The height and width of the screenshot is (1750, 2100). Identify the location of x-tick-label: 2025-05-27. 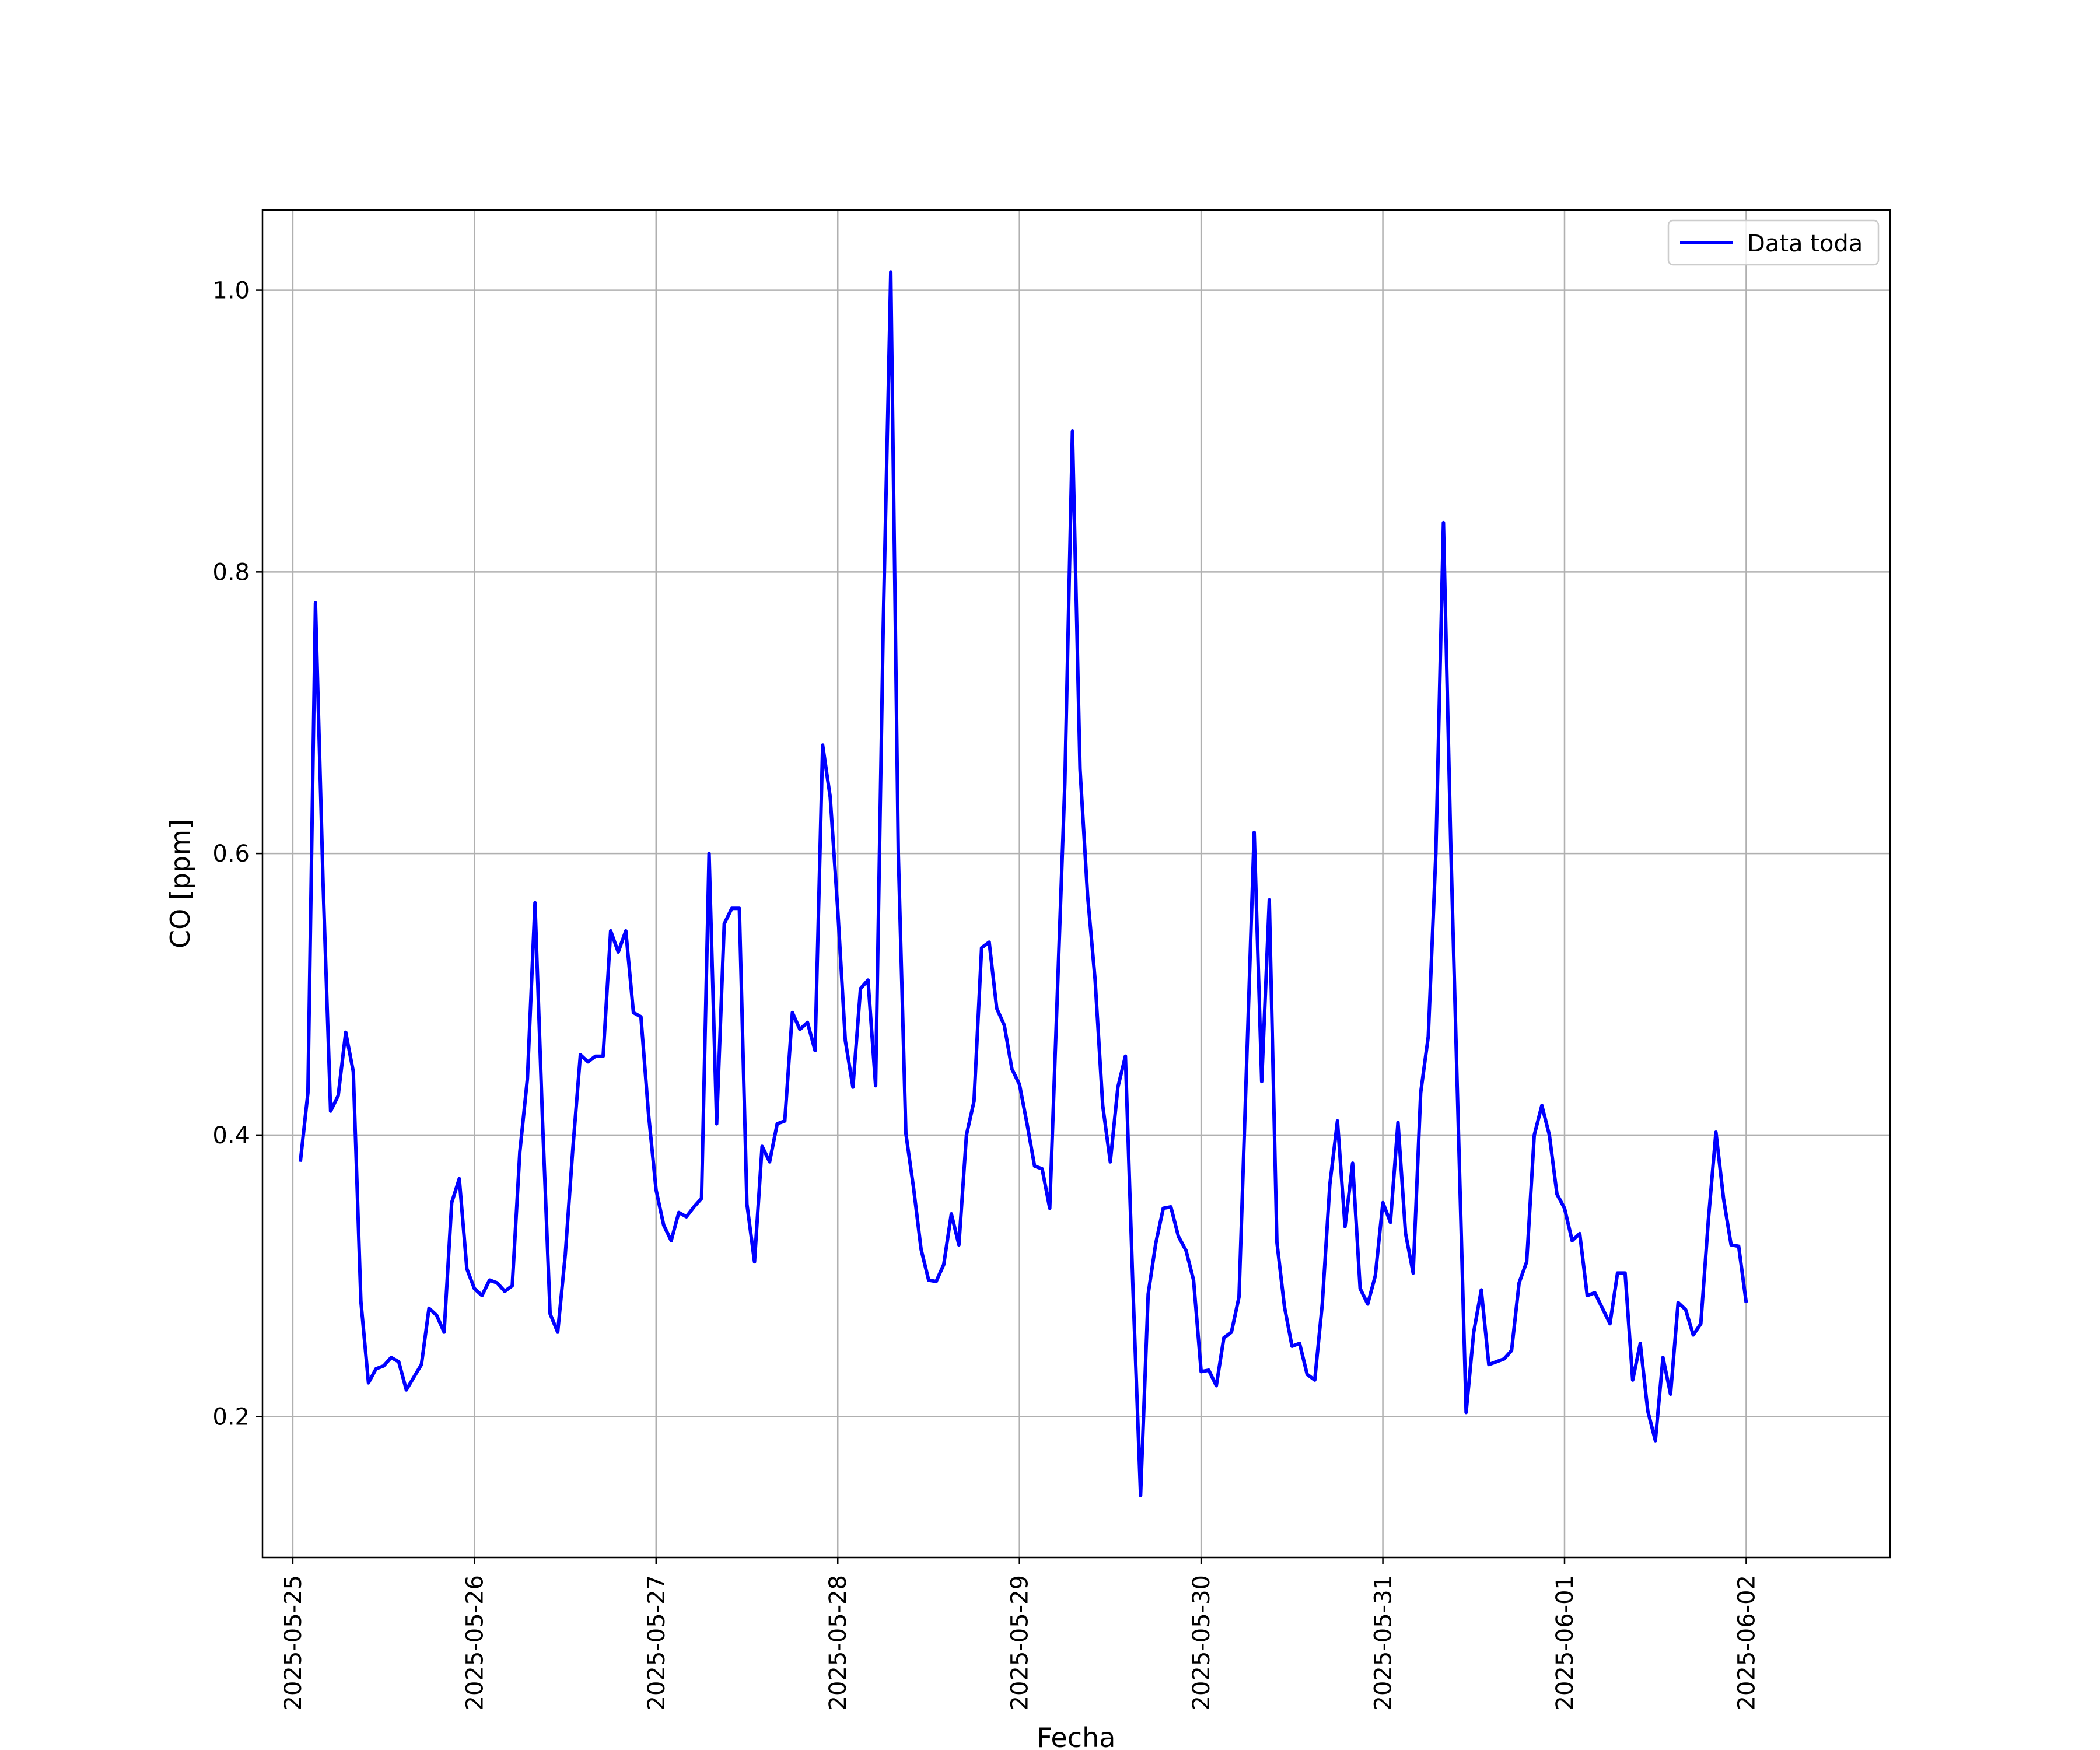
(656, 1643).